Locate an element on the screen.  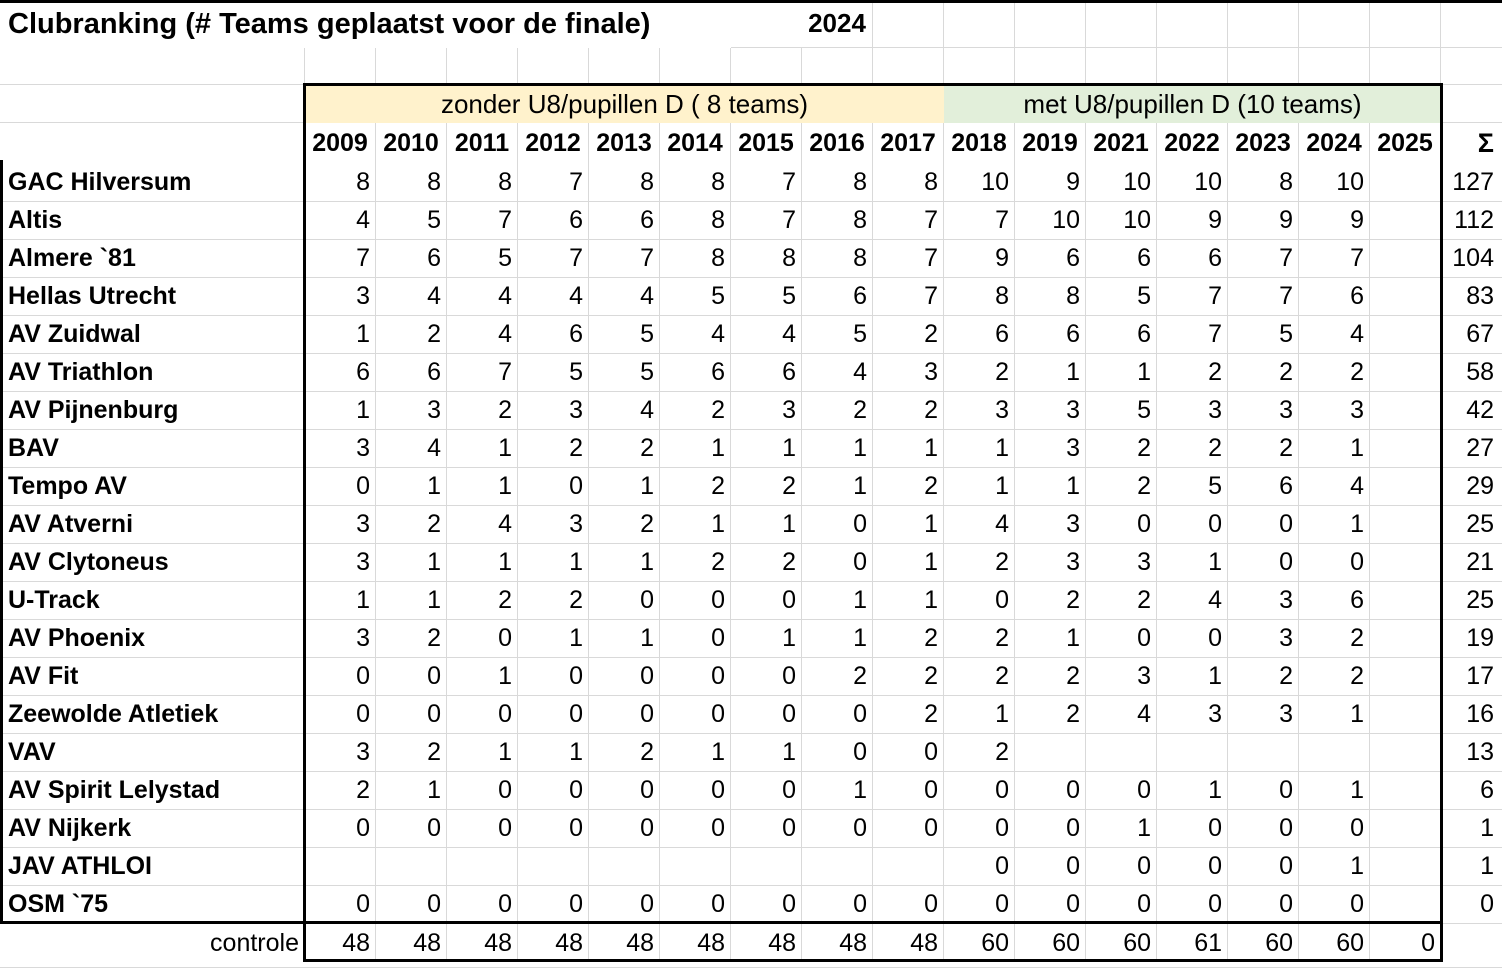
value-cell: 10 is located at coordinates (1192, 183).